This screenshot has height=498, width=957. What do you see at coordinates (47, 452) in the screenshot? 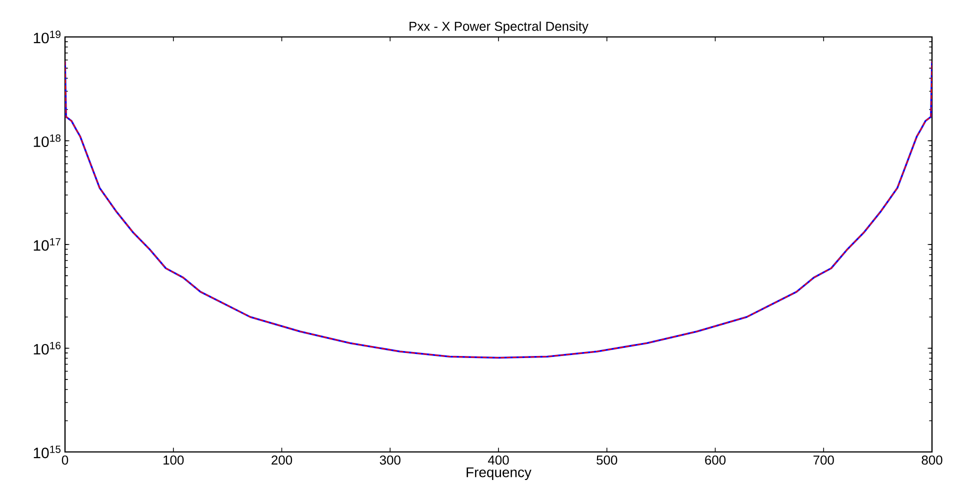
I see `y-tick-label: 10$^{15}$` at bounding box center [47, 452].